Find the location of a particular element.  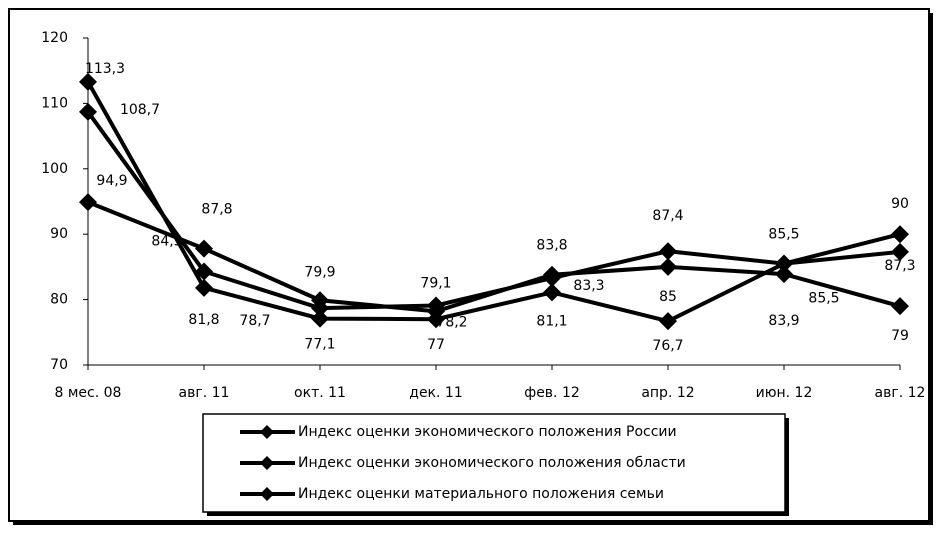

data-label: 79,1 is located at coordinates (435, 283).